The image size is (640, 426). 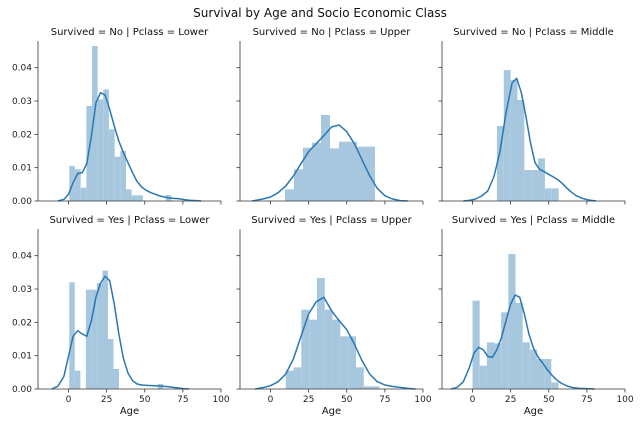 What do you see at coordinates (332, 32) in the screenshot?
I see `panel-title: Survived = No | Pclass = Upper` at bounding box center [332, 32].